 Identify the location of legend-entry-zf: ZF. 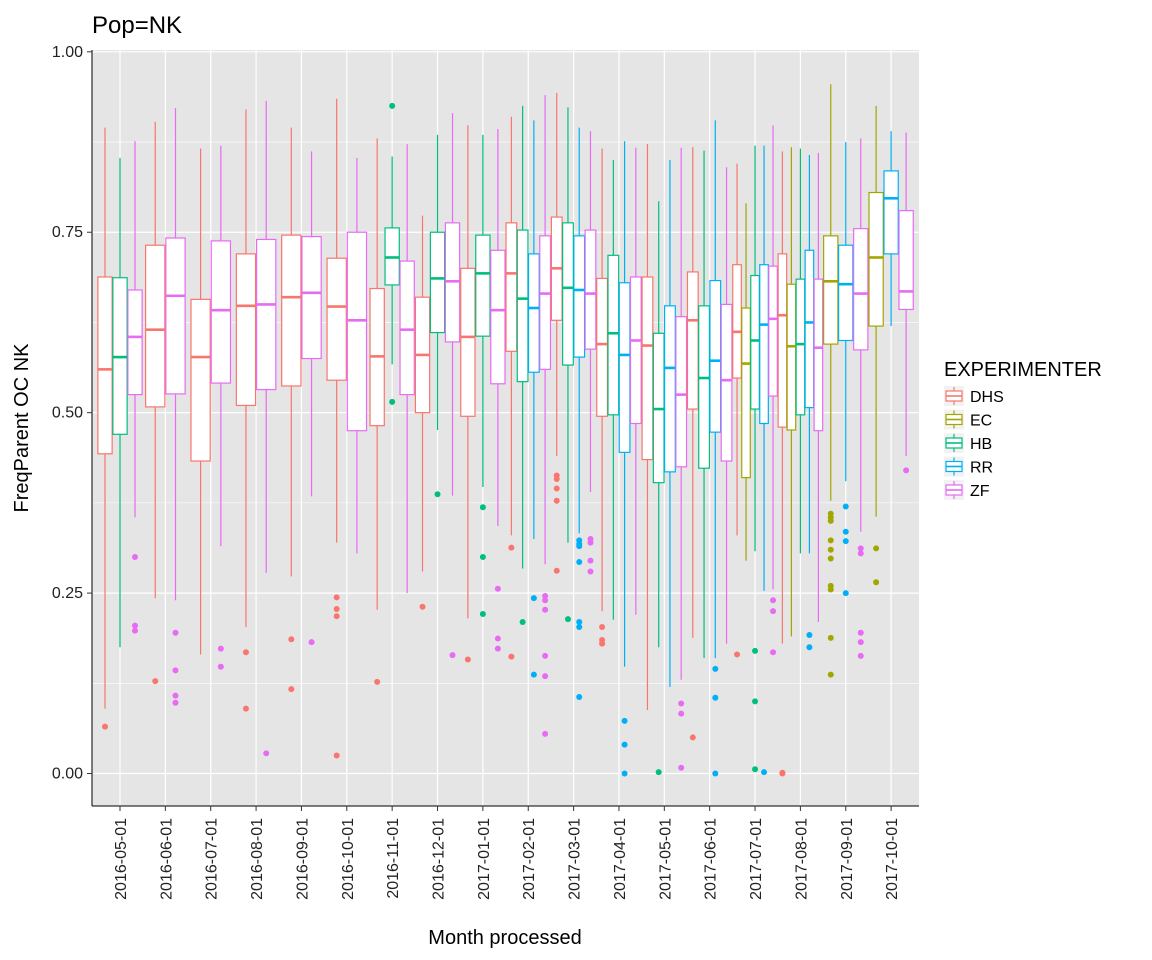
(967, 490).